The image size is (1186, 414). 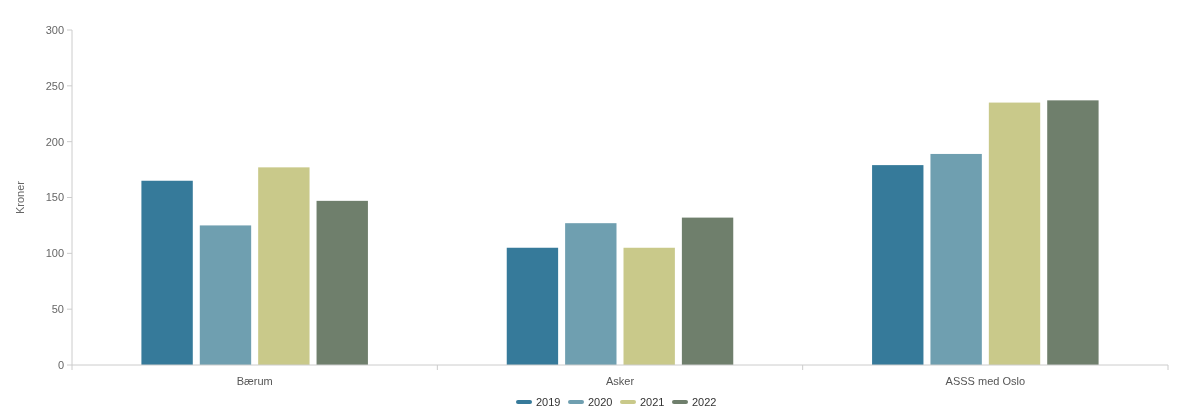 What do you see at coordinates (57, 309) in the screenshot?
I see `y-tick-label: 50` at bounding box center [57, 309].